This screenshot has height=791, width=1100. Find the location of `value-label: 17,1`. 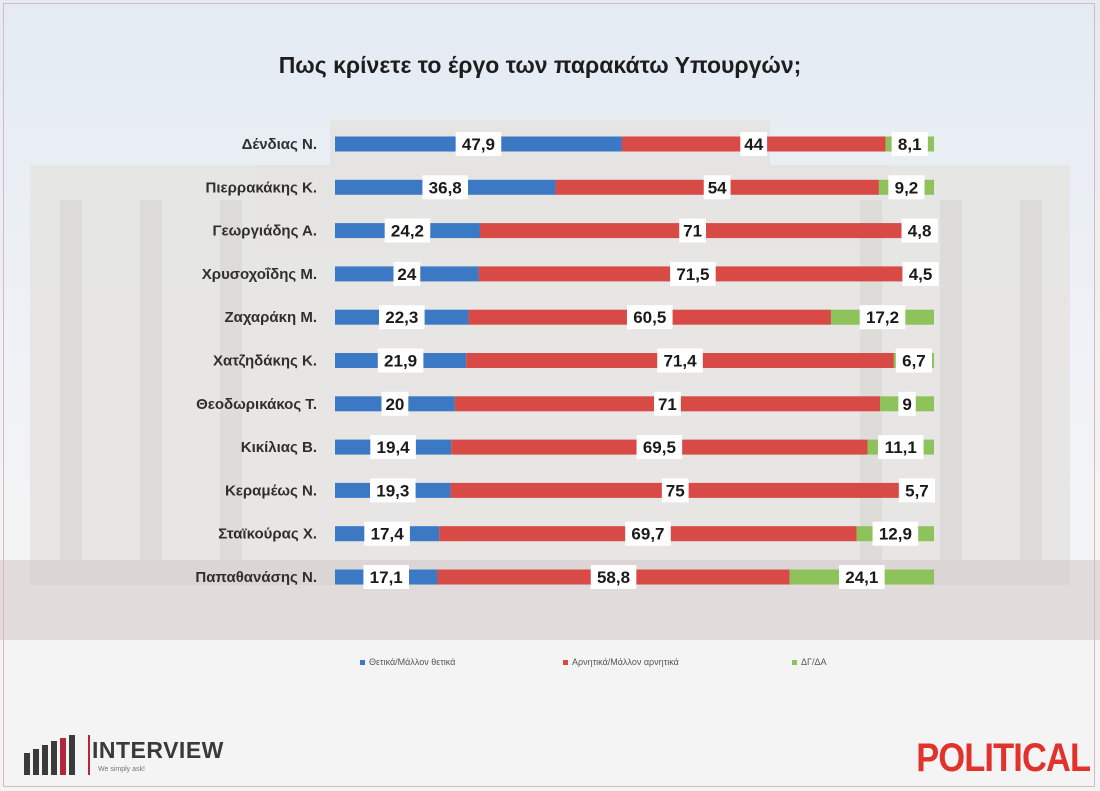

value-label: 17,1 is located at coordinates (386, 577).